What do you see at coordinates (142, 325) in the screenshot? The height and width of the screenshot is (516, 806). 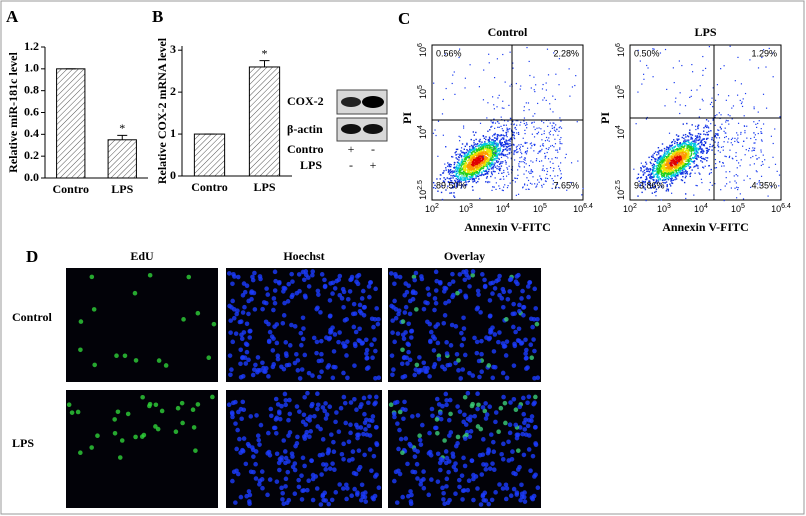 I see `micrograph-bg` at bounding box center [142, 325].